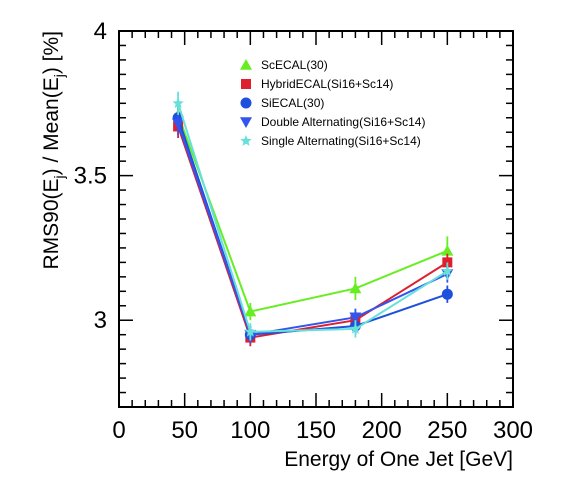 The width and height of the screenshot is (583, 504). What do you see at coordinates (316, 430) in the screenshot?
I see `x-tick-label: 150` at bounding box center [316, 430].